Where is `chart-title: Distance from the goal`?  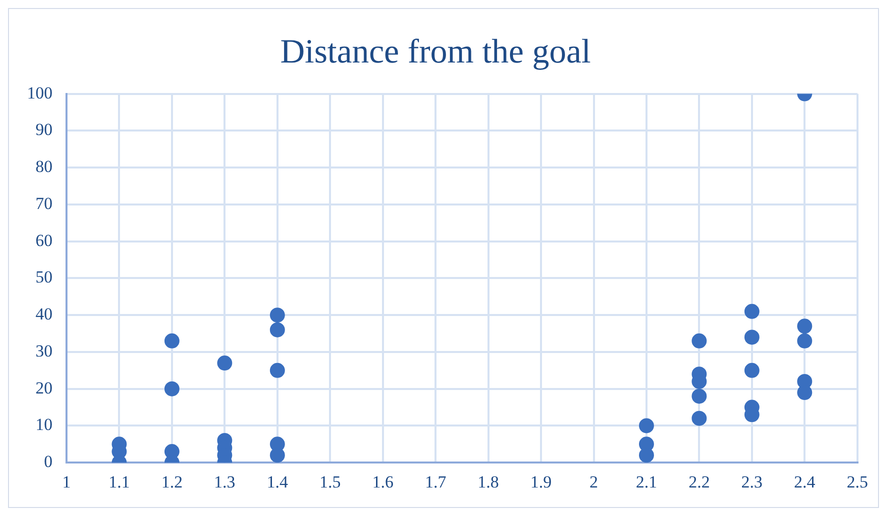 chart-title: Distance from the goal is located at coordinates (435, 51).